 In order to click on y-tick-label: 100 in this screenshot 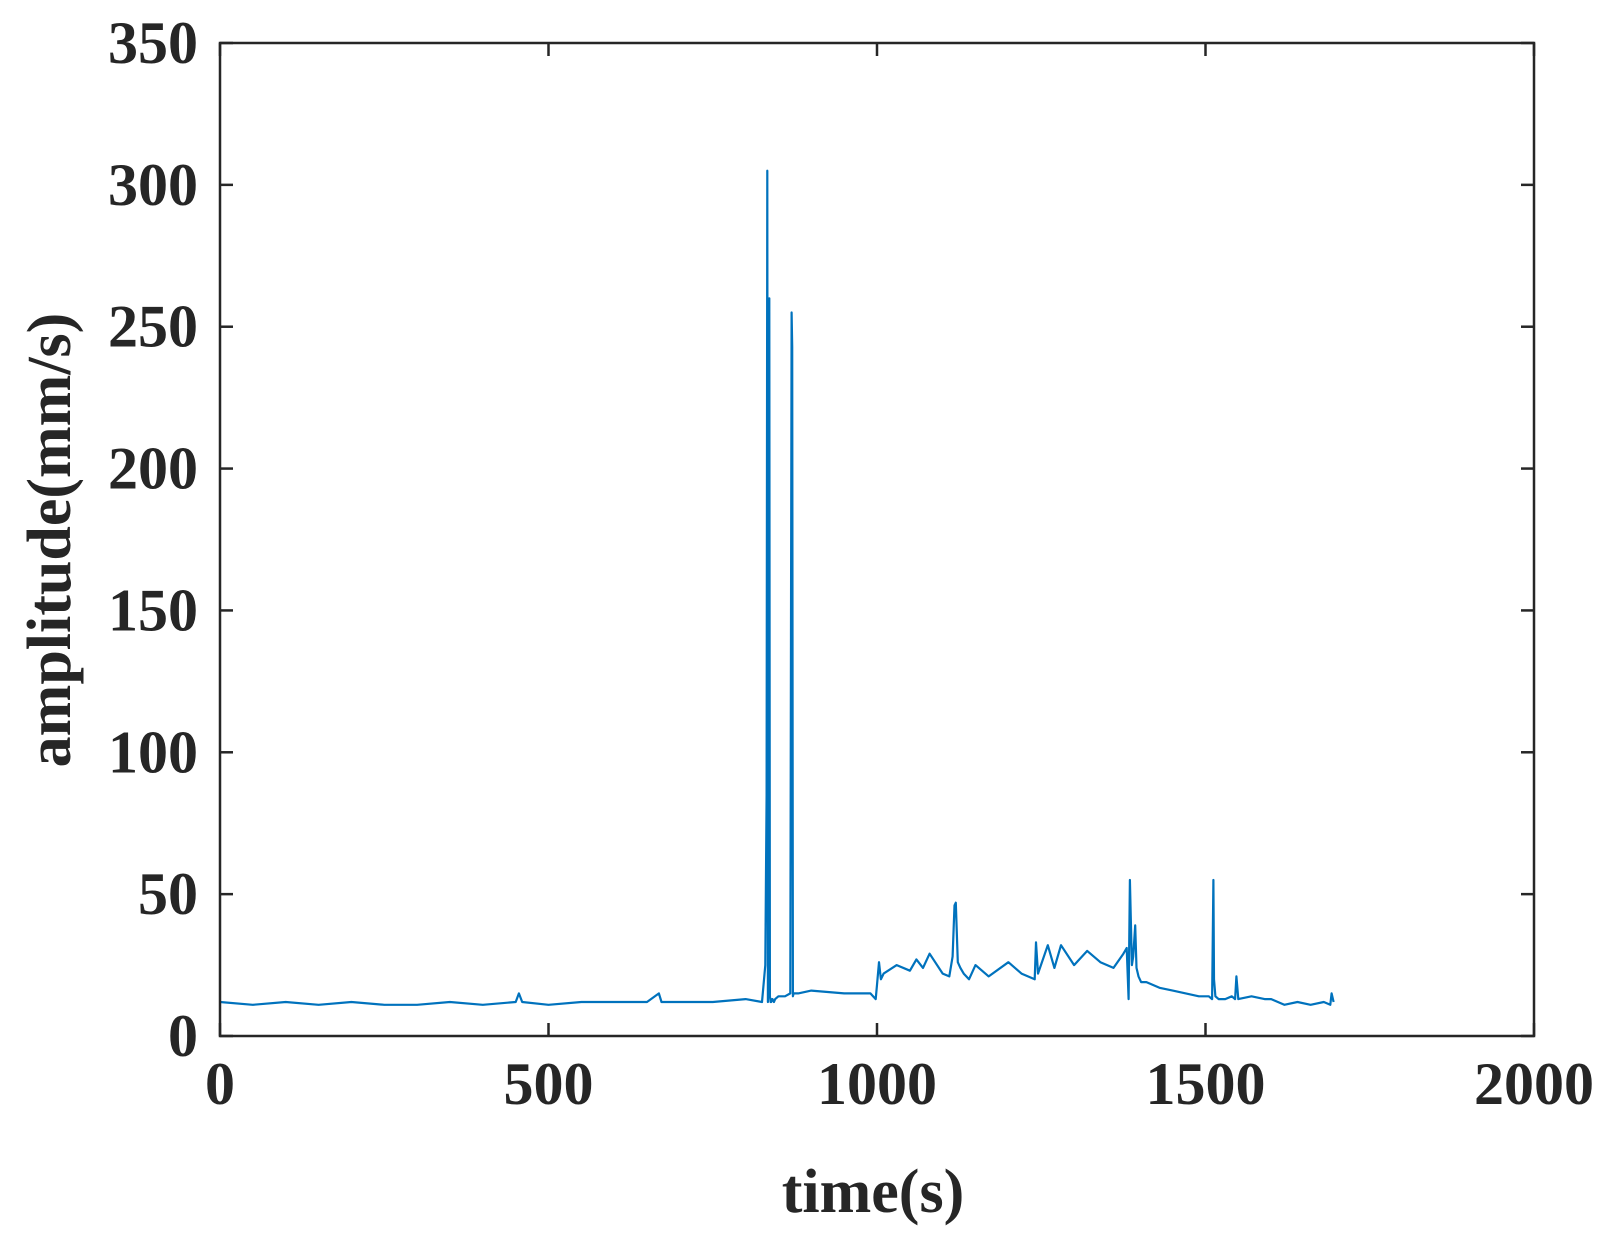, I will do `click(153, 752)`.